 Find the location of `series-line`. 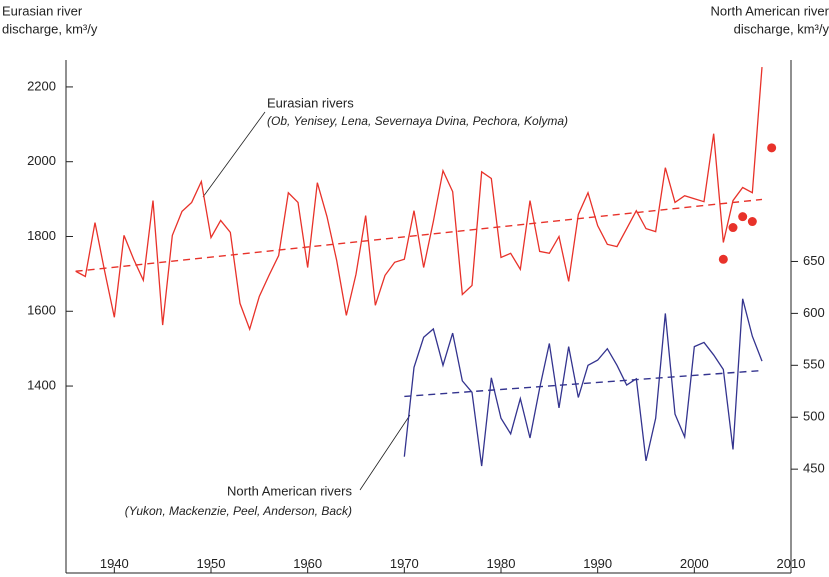

series-line is located at coordinates (583, 382).